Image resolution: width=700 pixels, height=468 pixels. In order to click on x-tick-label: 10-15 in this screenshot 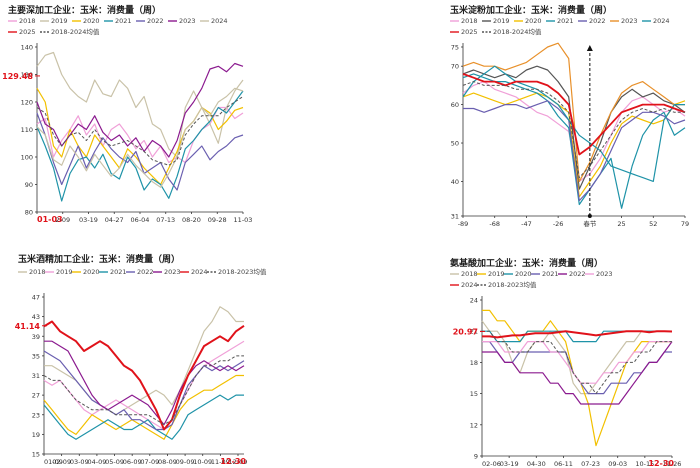, I will do `click(644, 464)`.